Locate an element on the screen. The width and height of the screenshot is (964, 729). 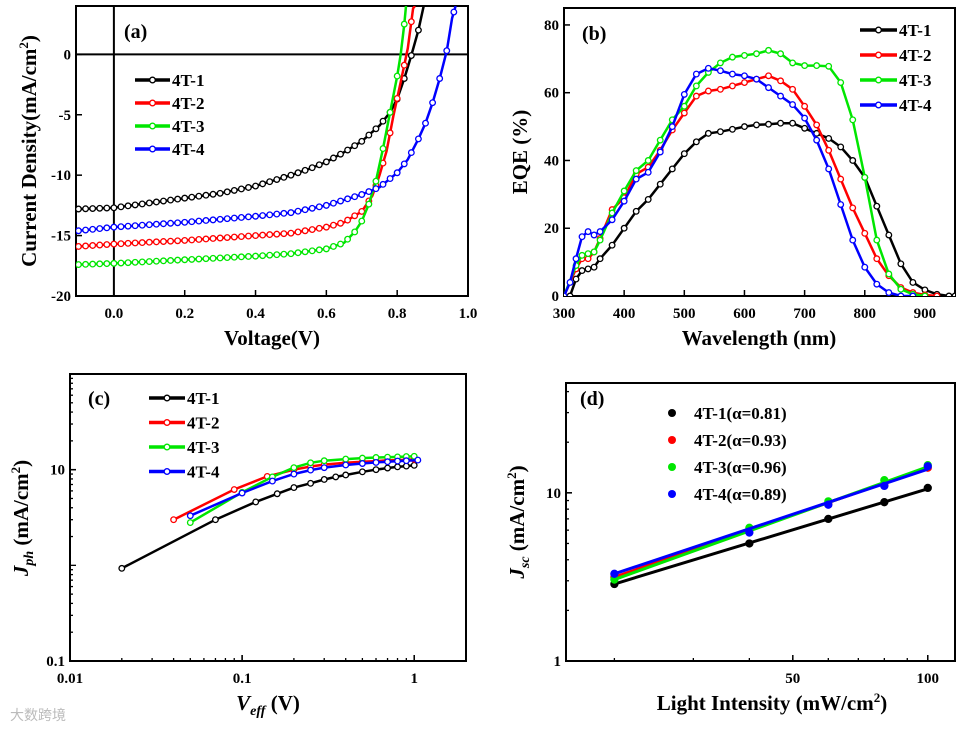
y-tick-label: 1 is located at coordinates (558, 662).